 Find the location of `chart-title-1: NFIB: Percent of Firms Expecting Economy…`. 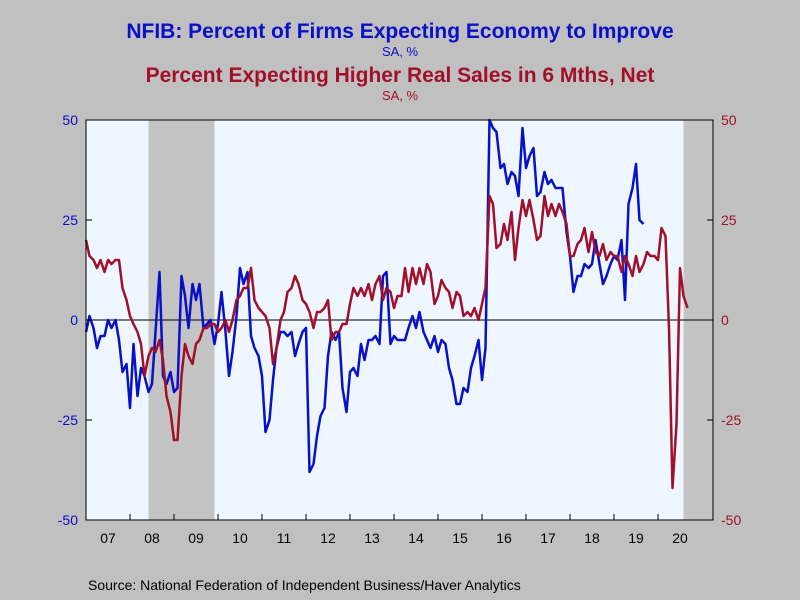

chart-title-1: NFIB: Percent of Firms Expecting Economy… is located at coordinates (400, 31).